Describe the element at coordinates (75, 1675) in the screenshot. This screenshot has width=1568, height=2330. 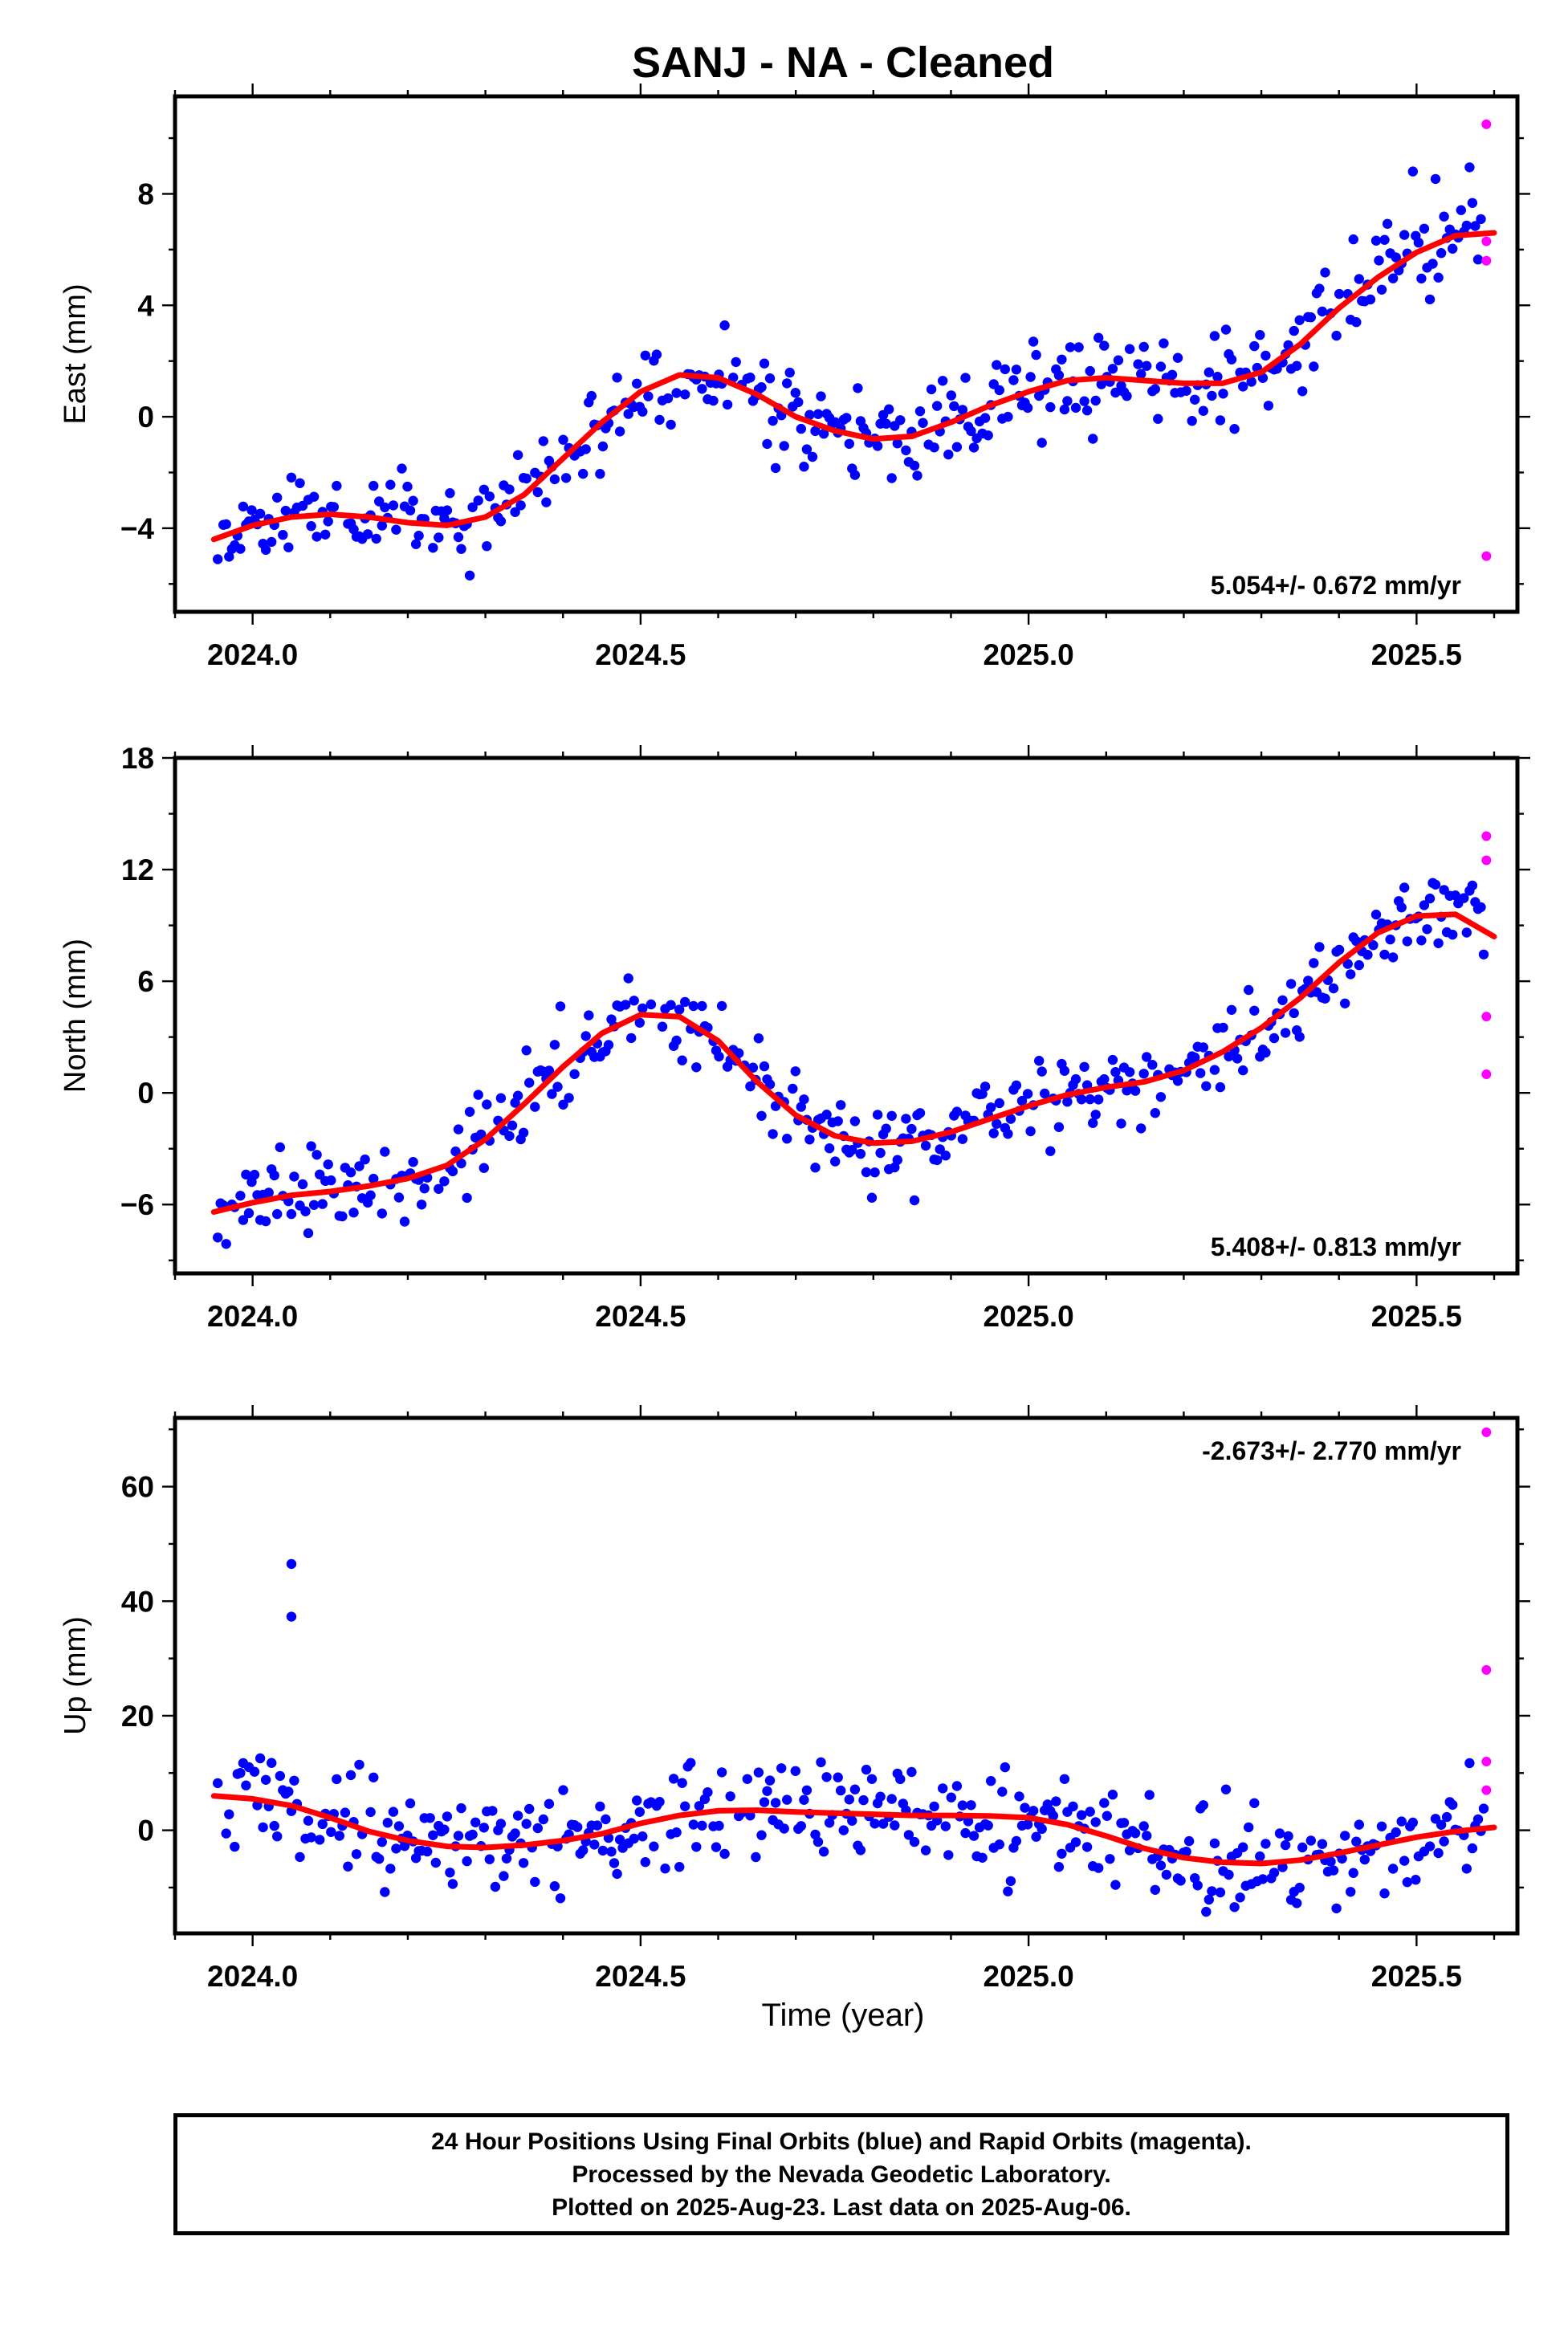
I see `up-y-axis-label: Up (mm)` at that location.